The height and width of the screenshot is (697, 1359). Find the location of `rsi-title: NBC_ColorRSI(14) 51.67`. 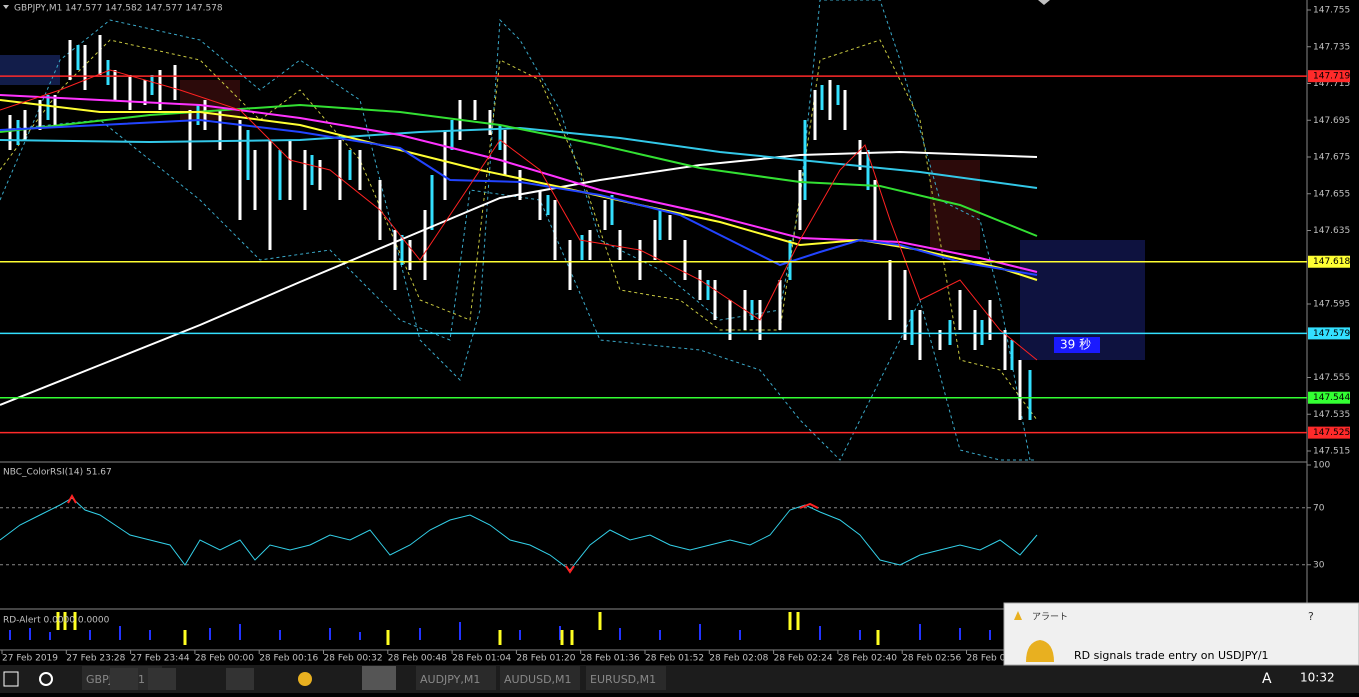

rsi-title: NBC_ColorRSI(14) 51.67 is located at coordinates (57, 473).